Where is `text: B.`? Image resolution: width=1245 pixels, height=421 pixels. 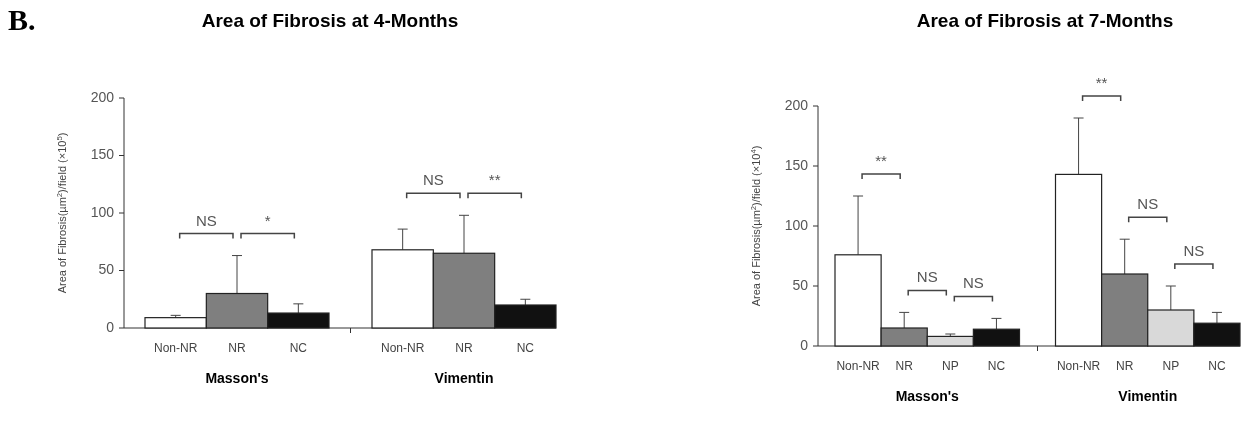 text: B. is located at coordinates (22, 19).